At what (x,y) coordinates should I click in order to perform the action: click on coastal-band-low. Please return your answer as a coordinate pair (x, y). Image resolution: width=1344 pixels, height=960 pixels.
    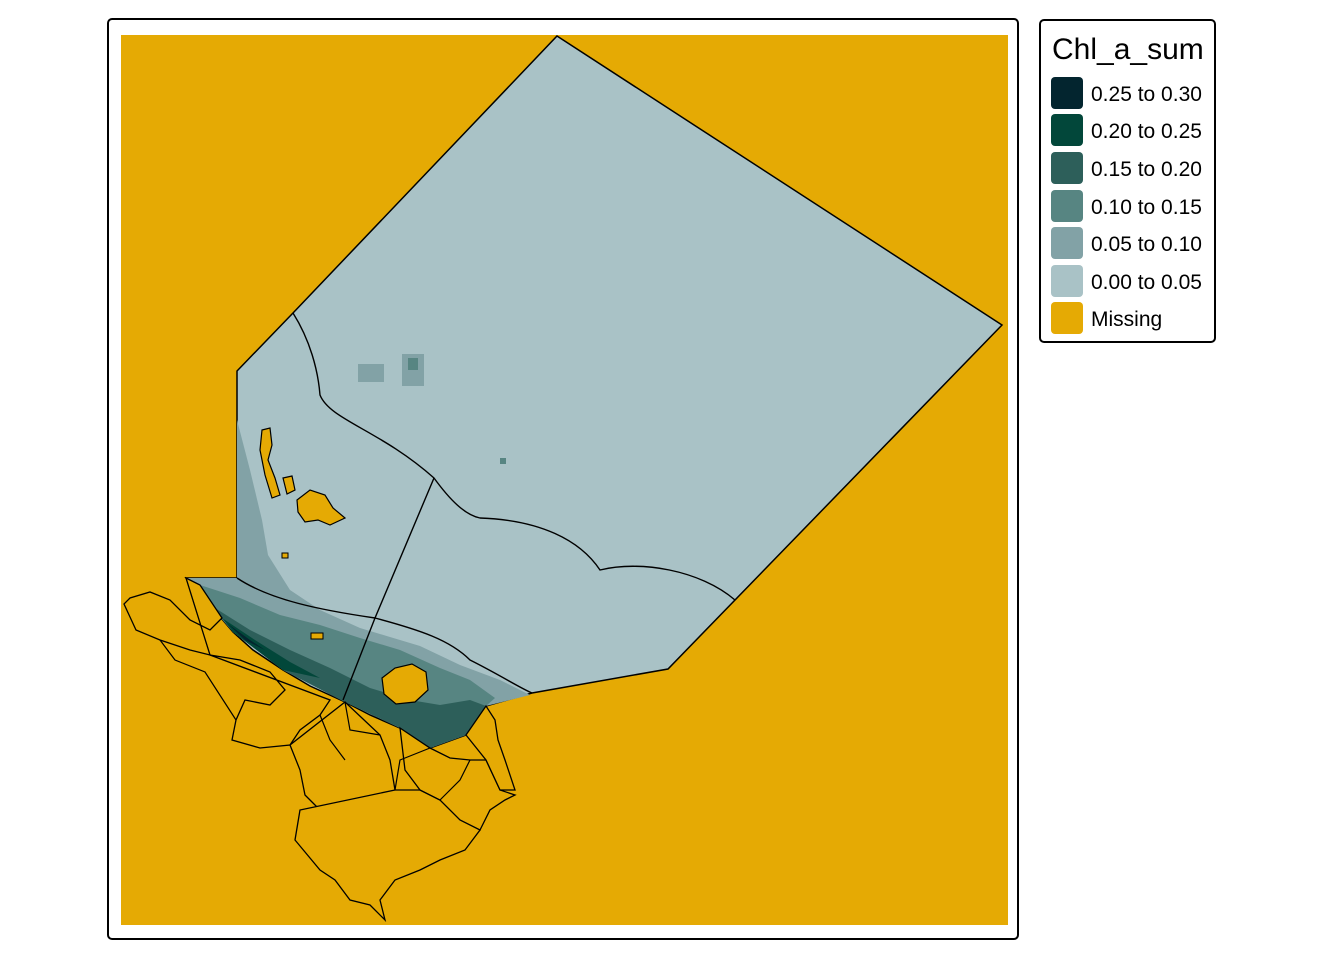
    Looking at the image, I should click on (358, 584).